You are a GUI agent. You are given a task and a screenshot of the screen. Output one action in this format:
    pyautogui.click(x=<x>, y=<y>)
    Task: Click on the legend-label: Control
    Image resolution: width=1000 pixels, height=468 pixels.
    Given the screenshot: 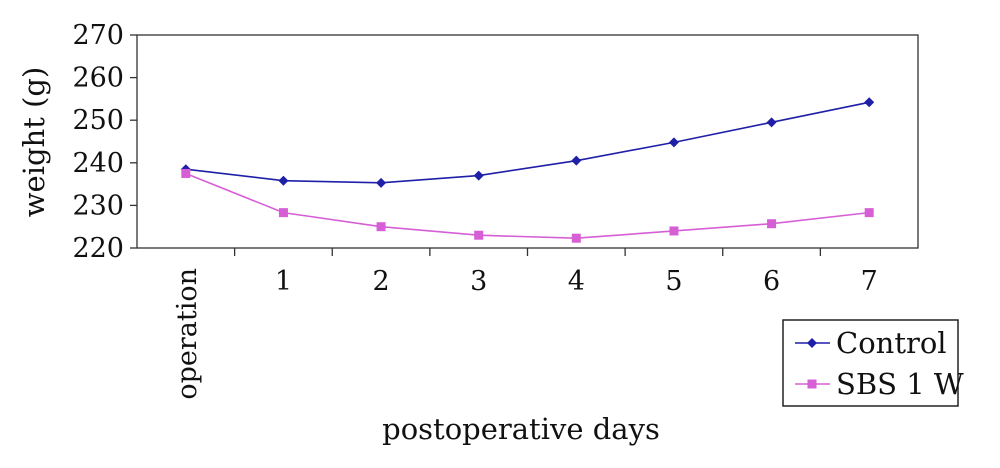 What is the action you would take?
    pyautogui.click(x=891, y=343)
    